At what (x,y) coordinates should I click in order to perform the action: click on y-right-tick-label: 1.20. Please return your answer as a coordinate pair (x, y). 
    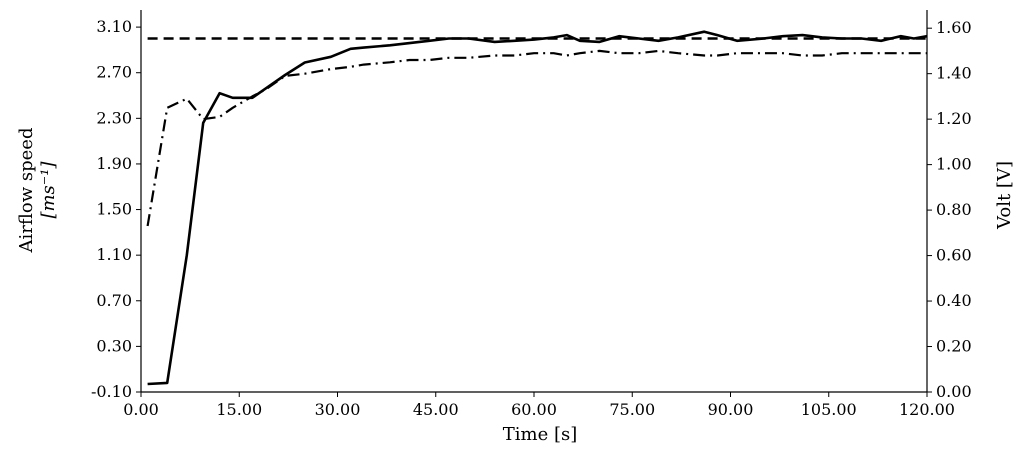
    Looking at the image, I should click on (954, 118).